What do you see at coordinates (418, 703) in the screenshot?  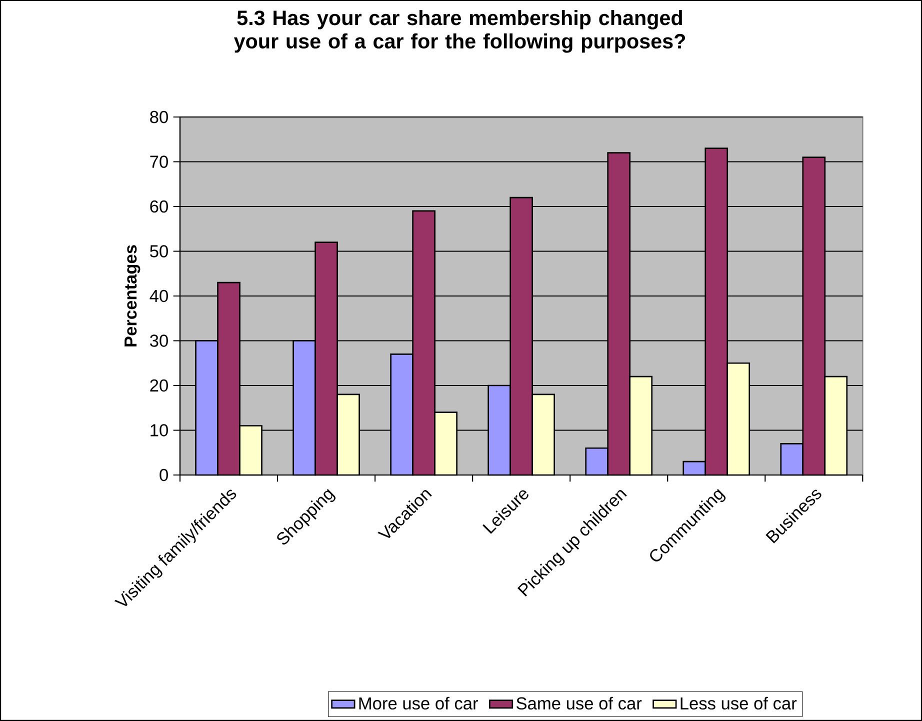 I see `legend-label: More use of car` at bounding box center [418, 703].